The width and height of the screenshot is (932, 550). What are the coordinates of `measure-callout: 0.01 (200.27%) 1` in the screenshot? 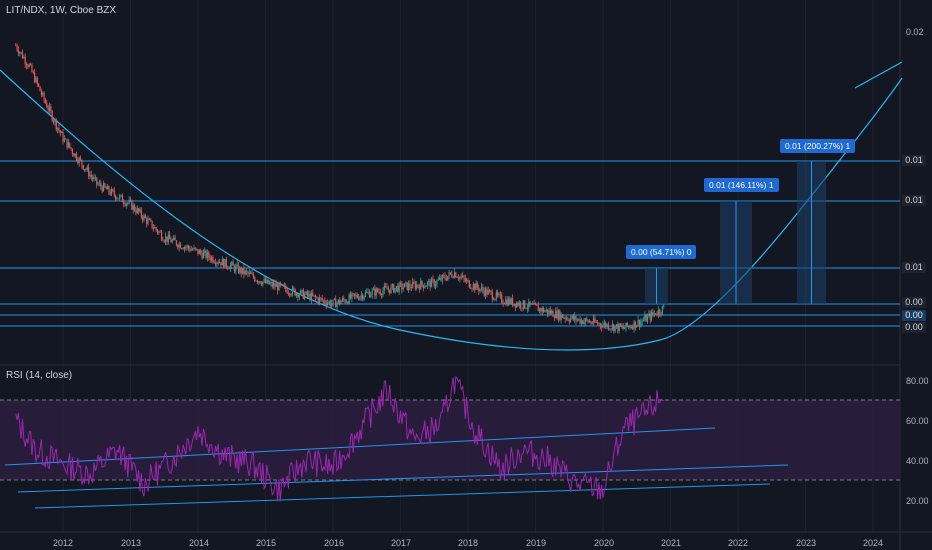 It's located at (818, 146).